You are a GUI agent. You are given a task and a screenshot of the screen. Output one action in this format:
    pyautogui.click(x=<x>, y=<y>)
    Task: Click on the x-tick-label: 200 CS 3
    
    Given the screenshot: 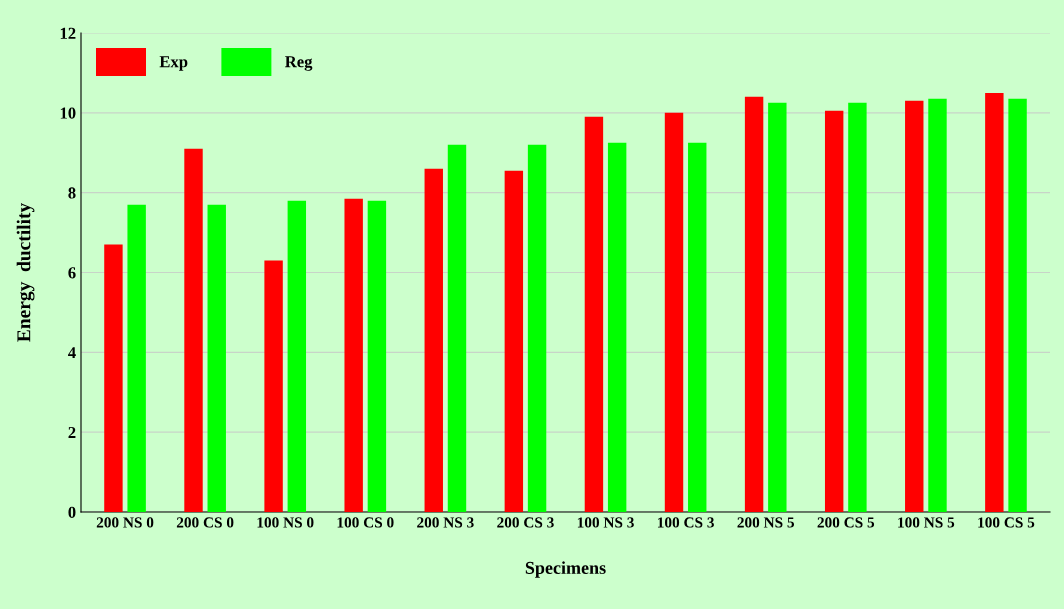 What is the action you would take?
    pyautogui.click(x=525, y=522)
    